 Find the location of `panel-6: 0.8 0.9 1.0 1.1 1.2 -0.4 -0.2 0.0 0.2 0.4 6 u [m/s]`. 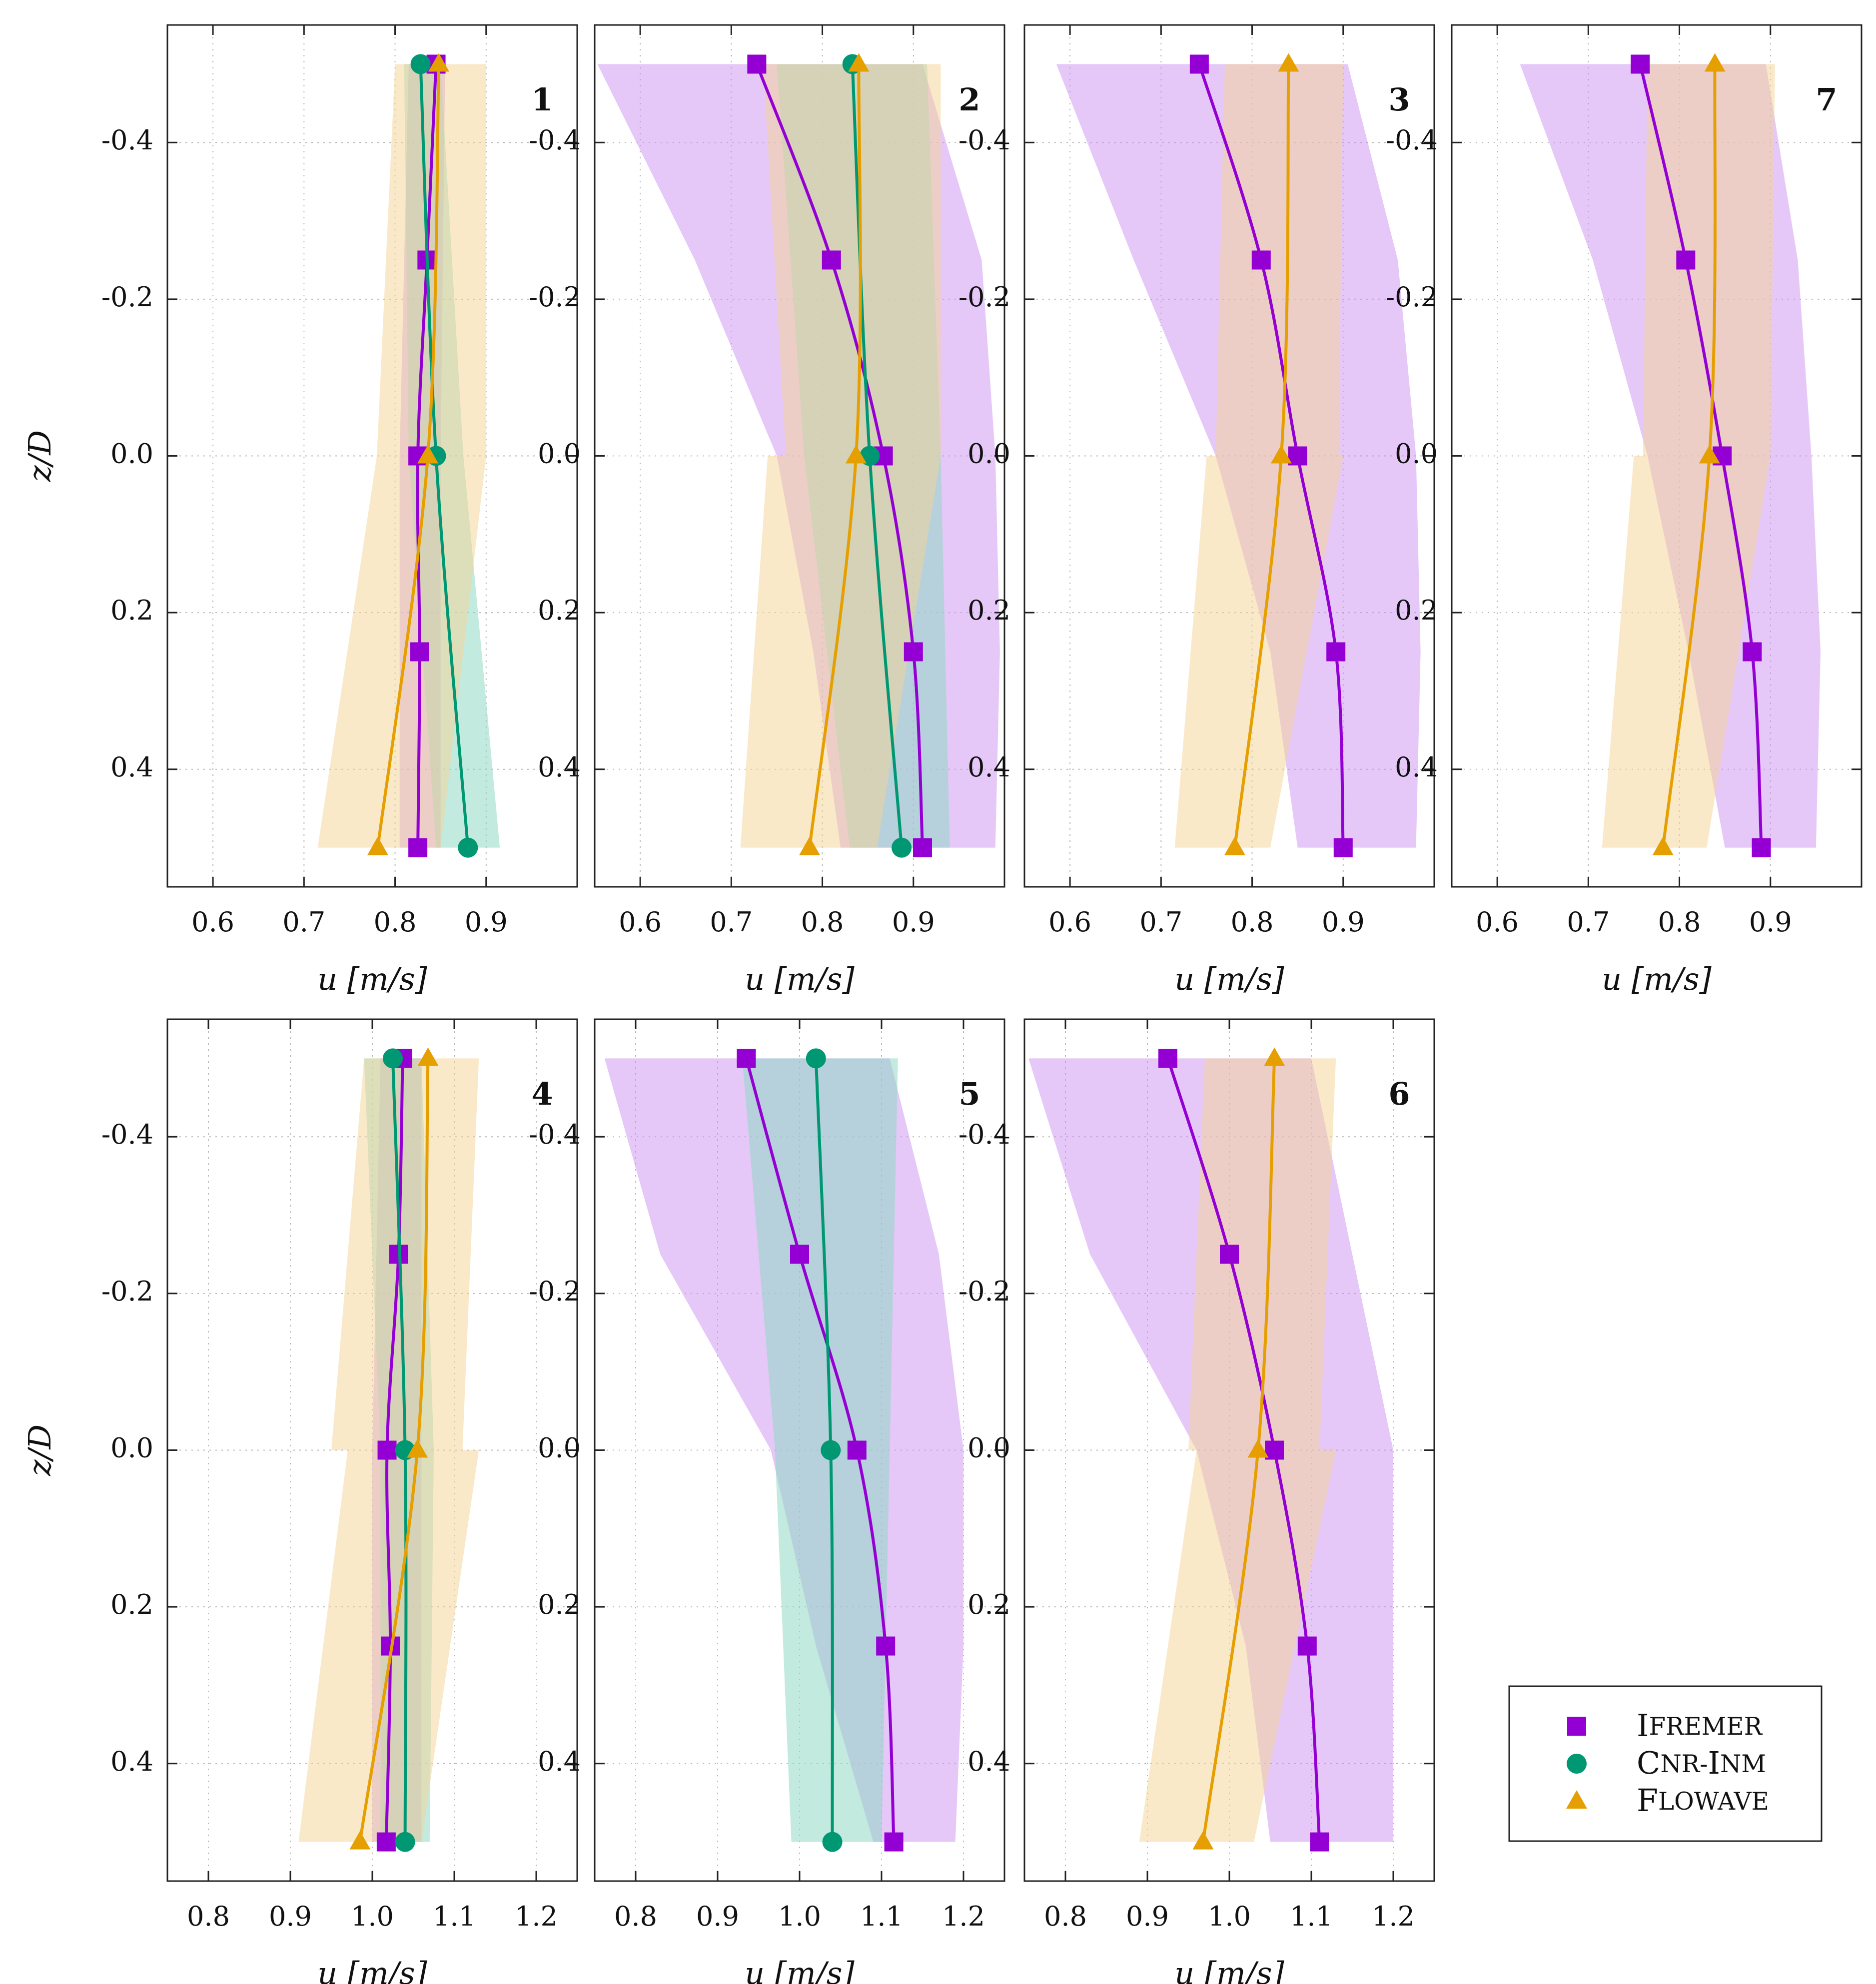

panel-6: 0.8 0.9 1.0 1.1 1.2 -0.4 -0.2 0.0 0.2 0.4 6 u [m/s] is located at coordinates (1196, 1501).